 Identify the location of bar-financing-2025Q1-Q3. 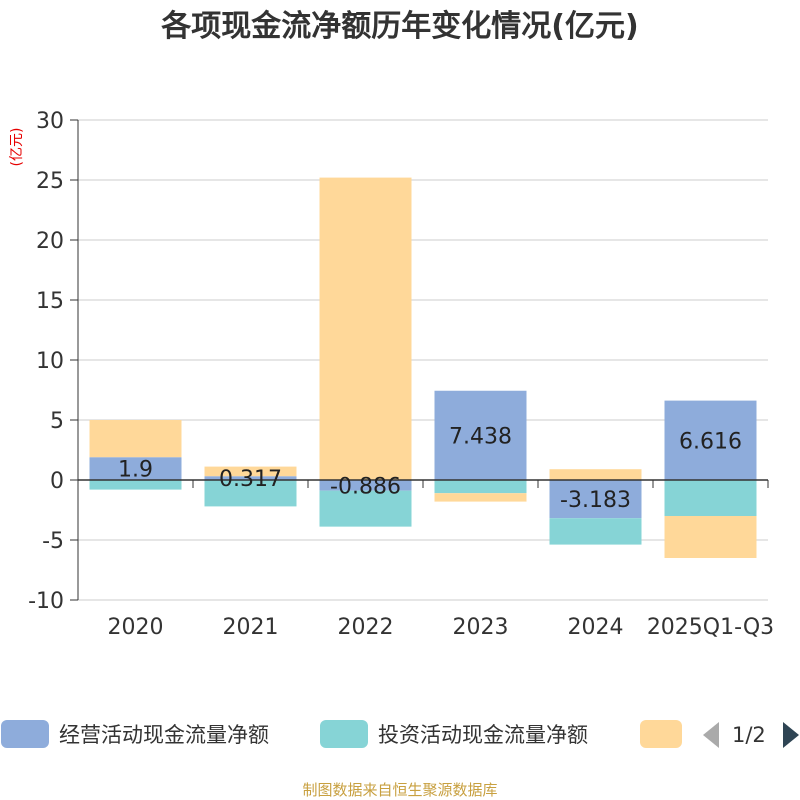
(710, 537).